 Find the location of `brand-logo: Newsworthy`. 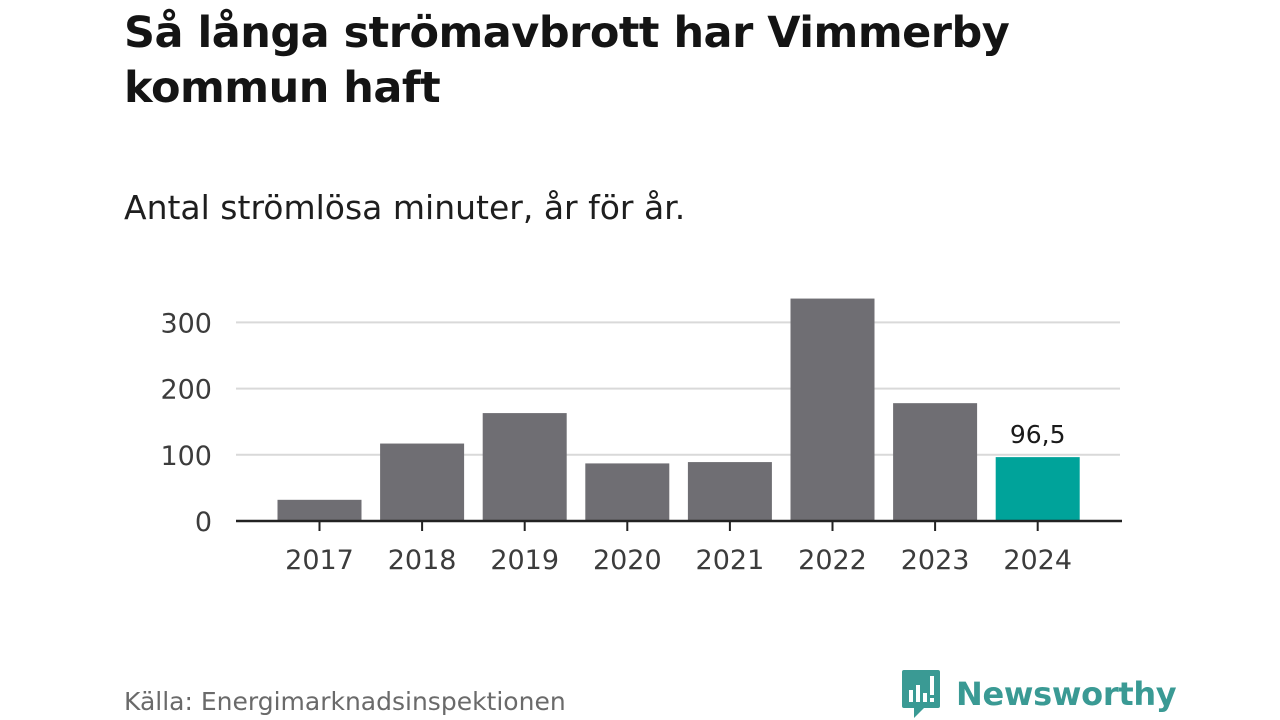

brand-logo: Newsworthy is located at coordinates (1038, 694).